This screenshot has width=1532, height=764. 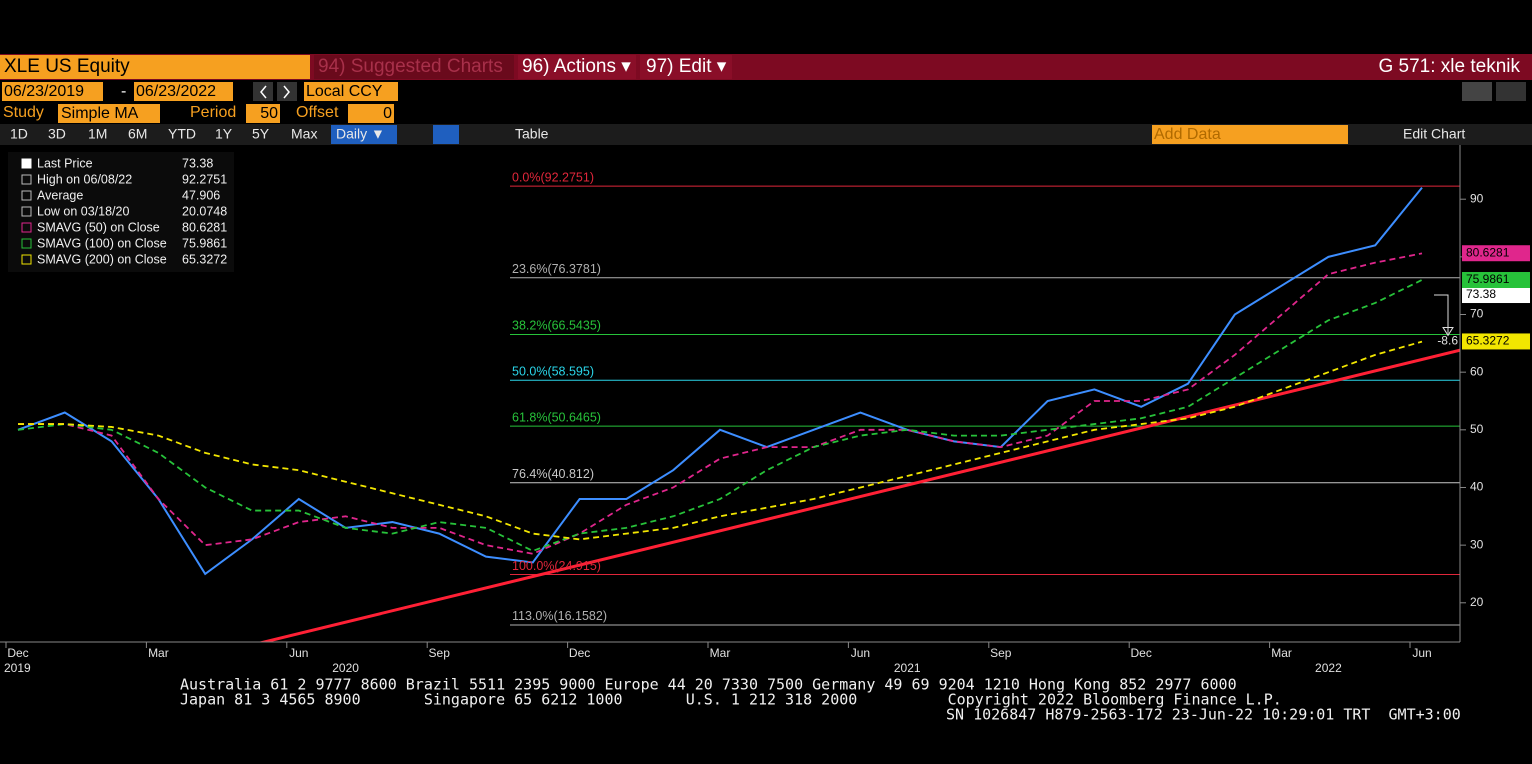 I want to click on legend-value: 65.3272, so click(x=204, y=259).